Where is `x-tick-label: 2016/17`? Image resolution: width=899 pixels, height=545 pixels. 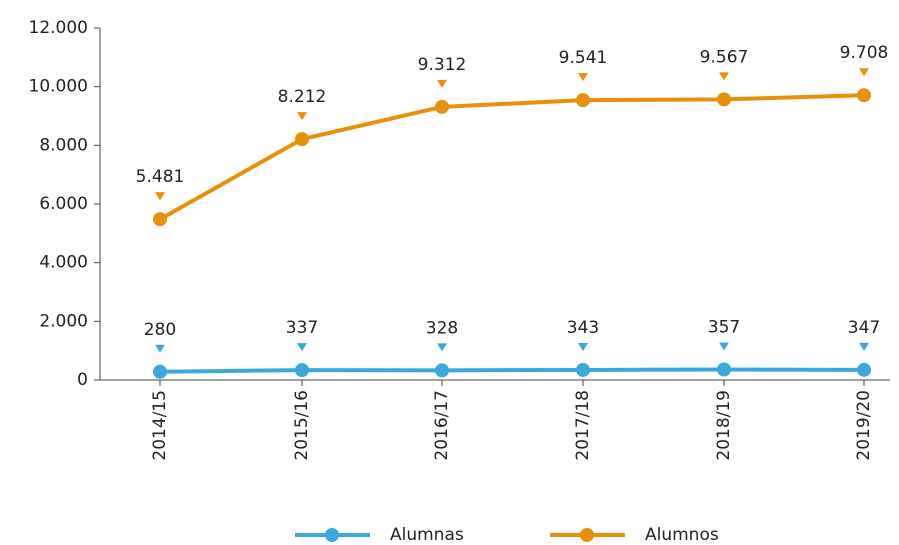 x-tick-label: 2016/17 is located at coordinates (442, 425).